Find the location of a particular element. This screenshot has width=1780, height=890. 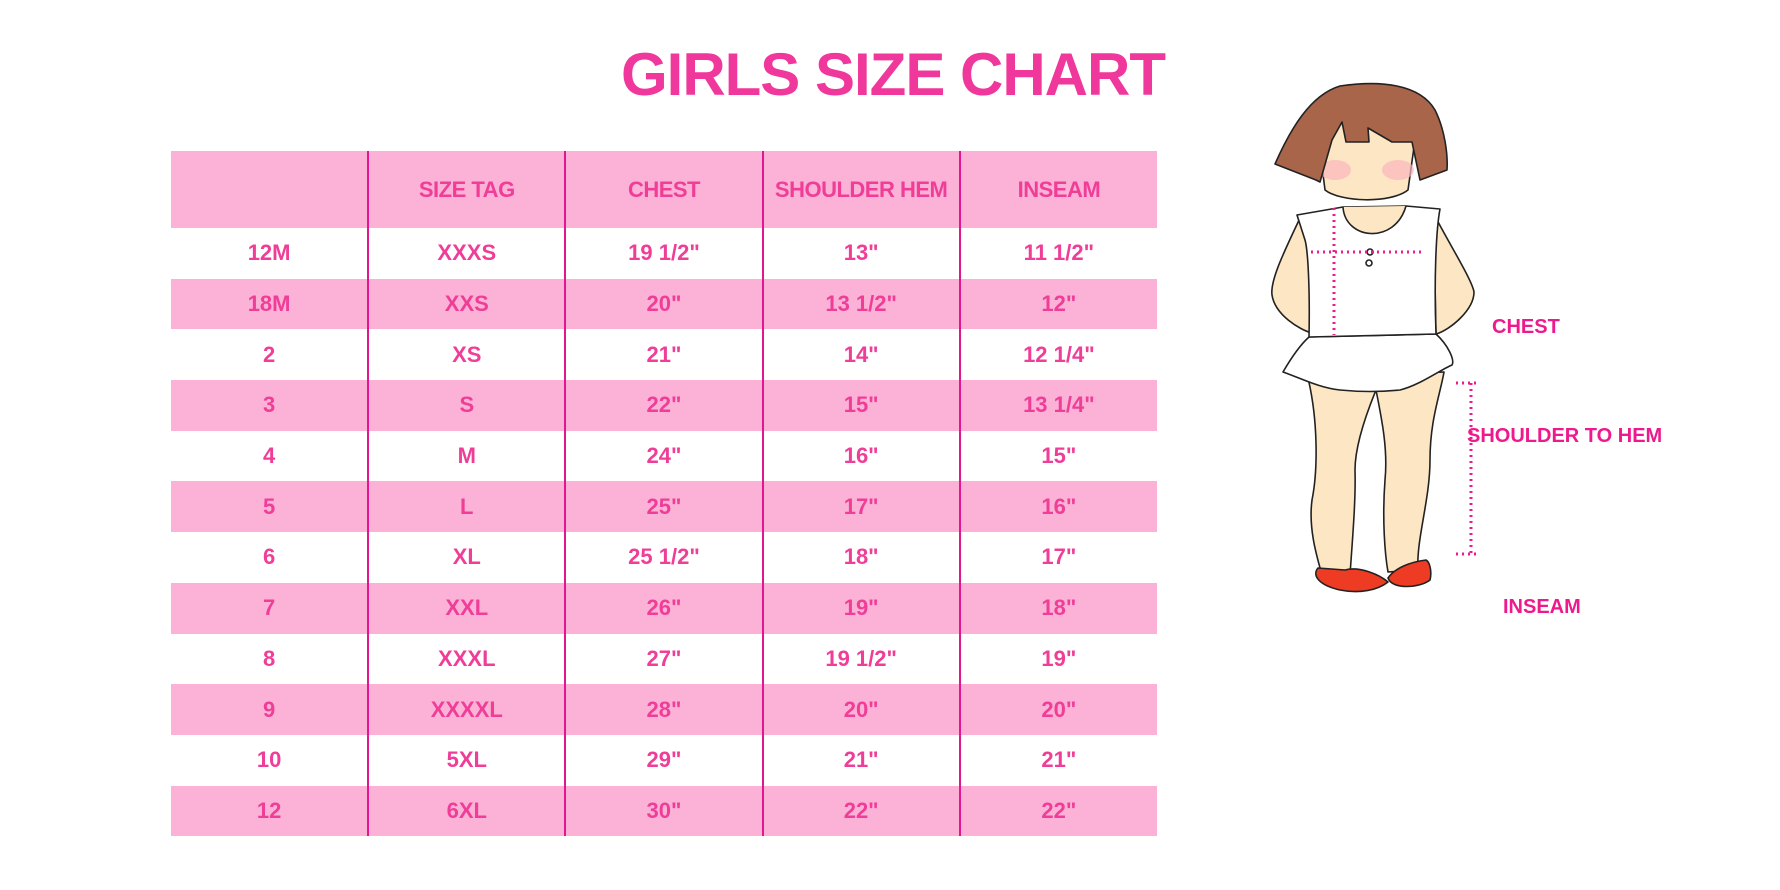

table-cell: 26" is located at coordinates (663, 608).